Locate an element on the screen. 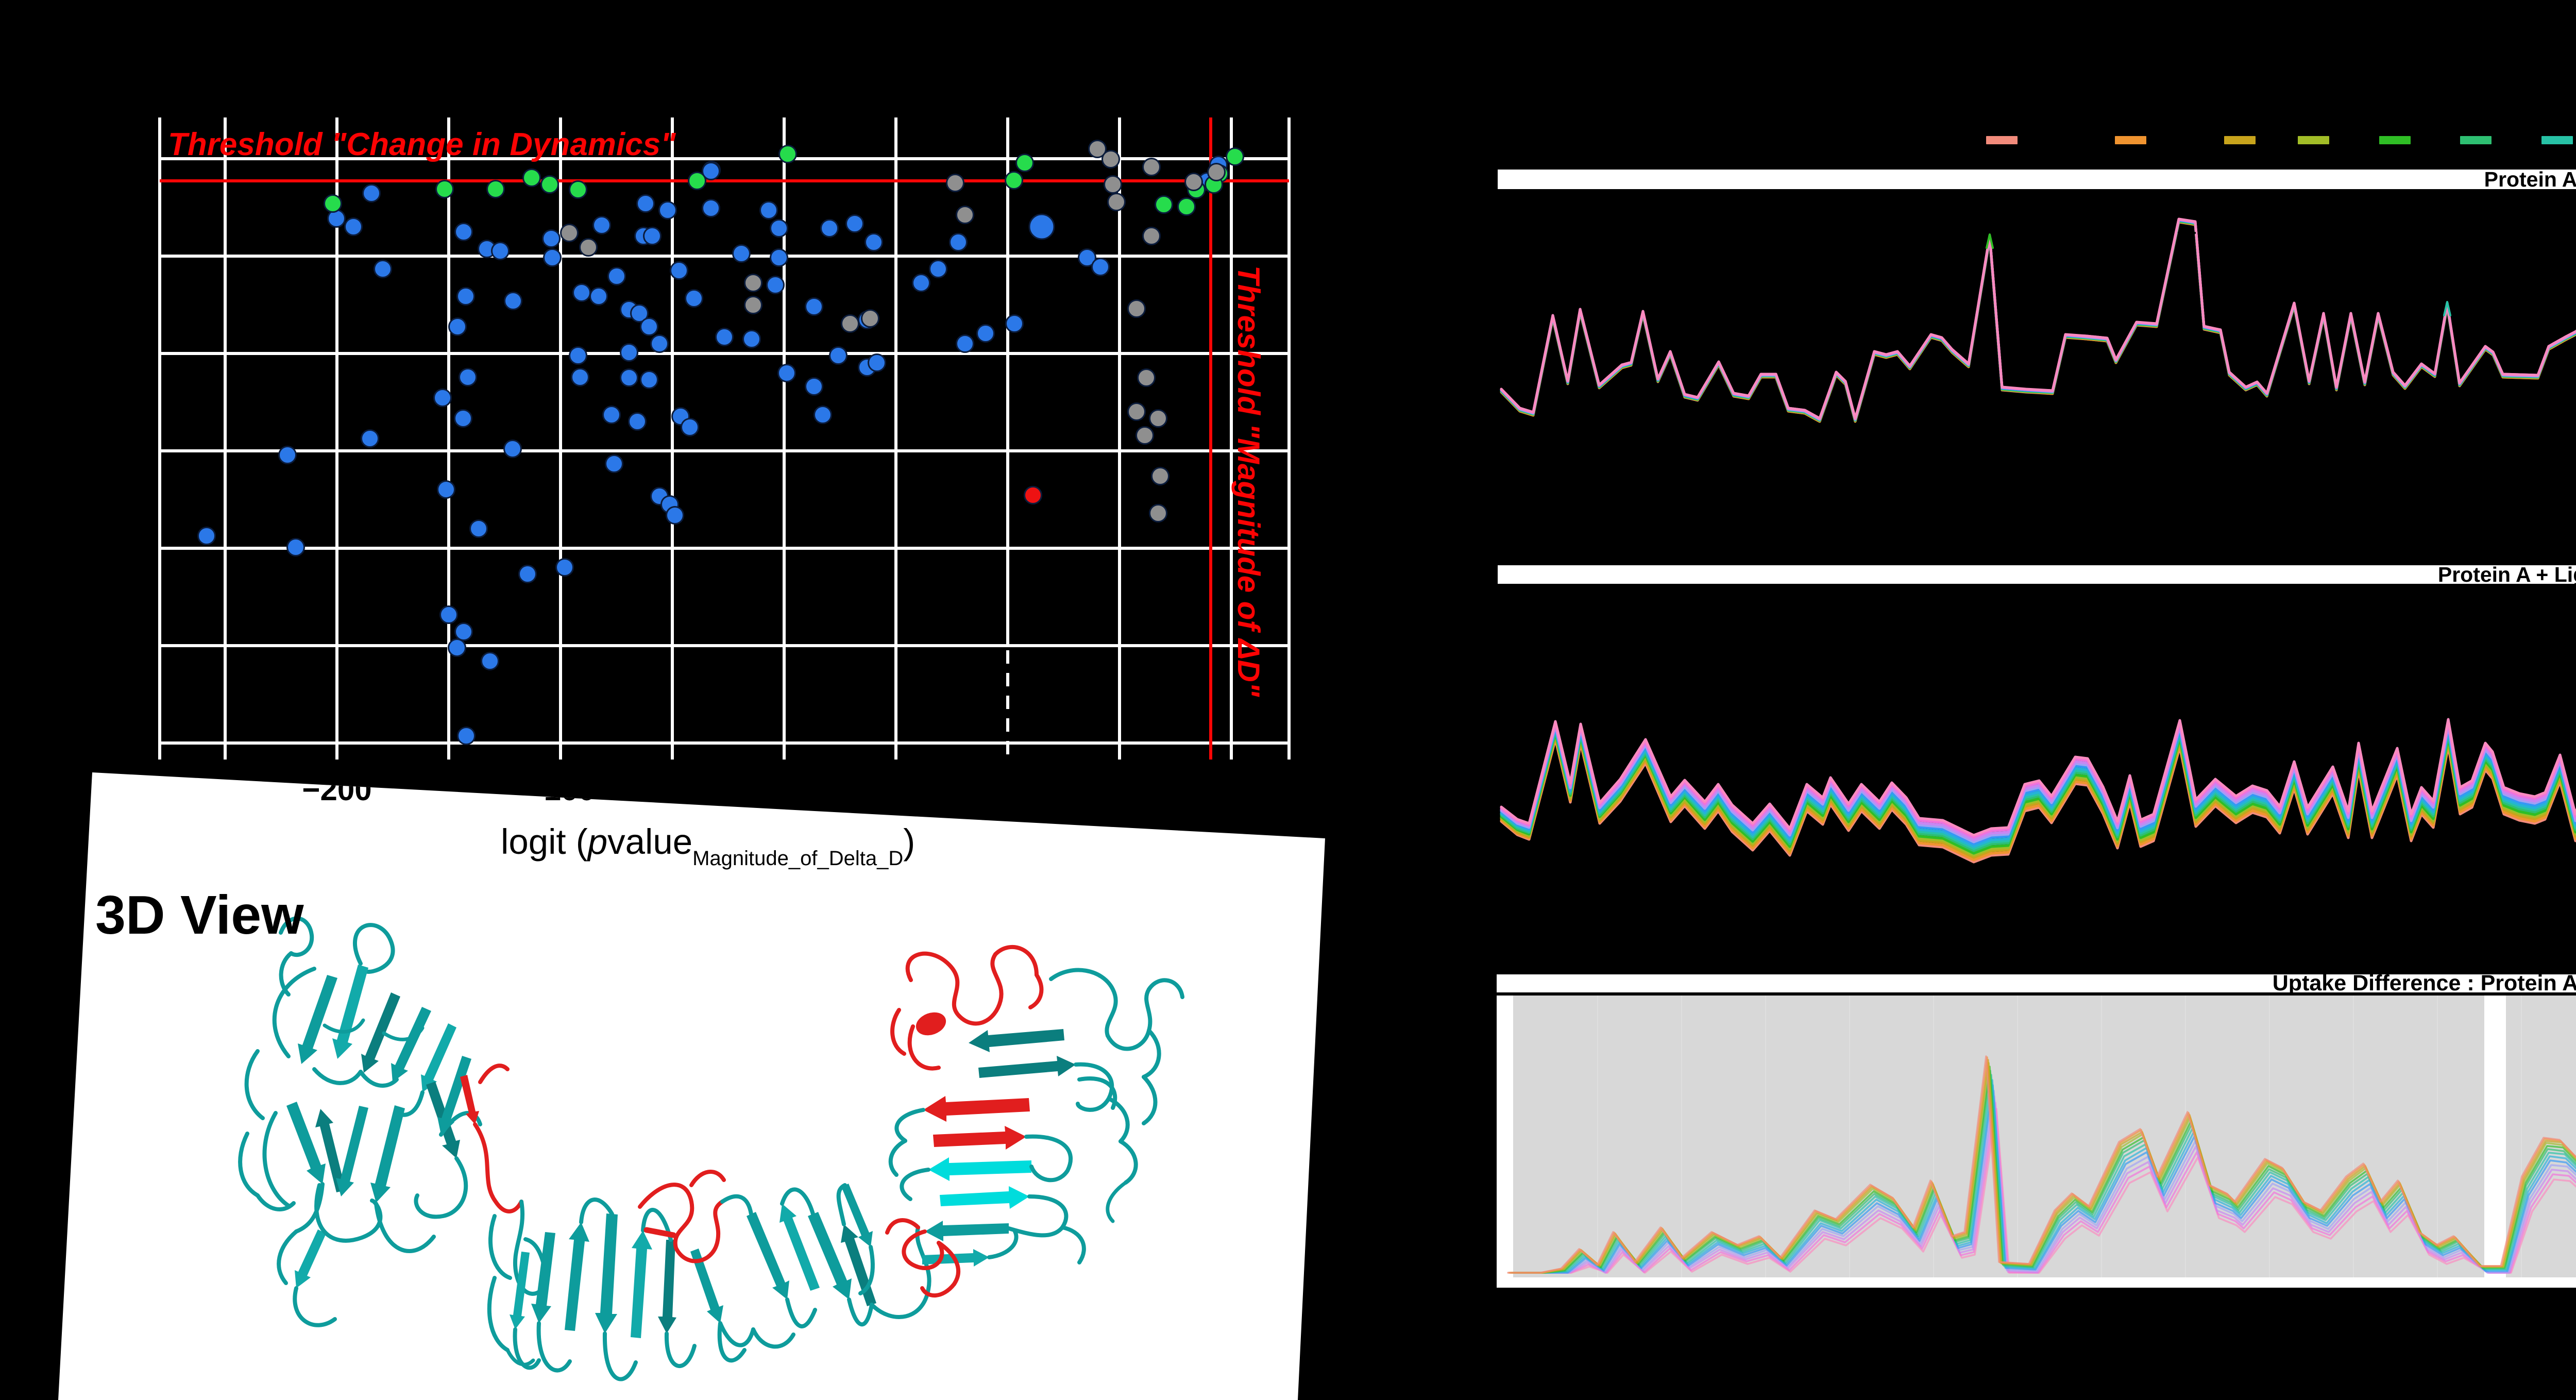 The image size is (2576, 1400). svg-text: 3D View is located at coordinates (199, 915).